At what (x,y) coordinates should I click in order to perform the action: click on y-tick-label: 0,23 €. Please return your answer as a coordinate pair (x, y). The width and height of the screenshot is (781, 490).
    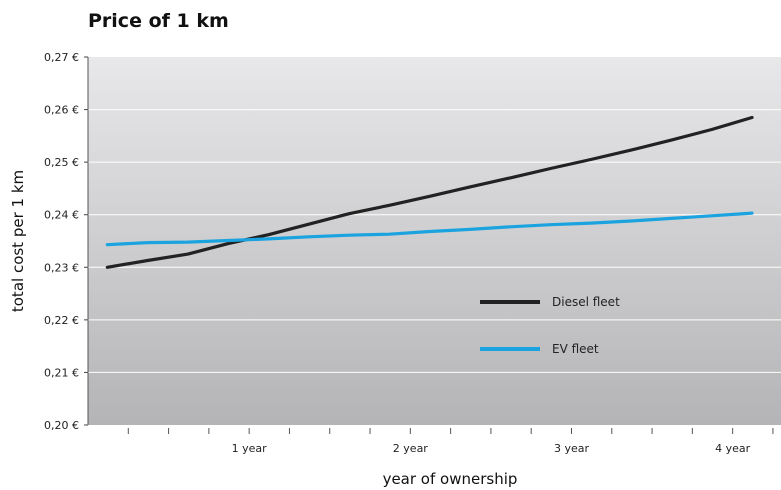
    Looking at the image, I should click on (61, 267).